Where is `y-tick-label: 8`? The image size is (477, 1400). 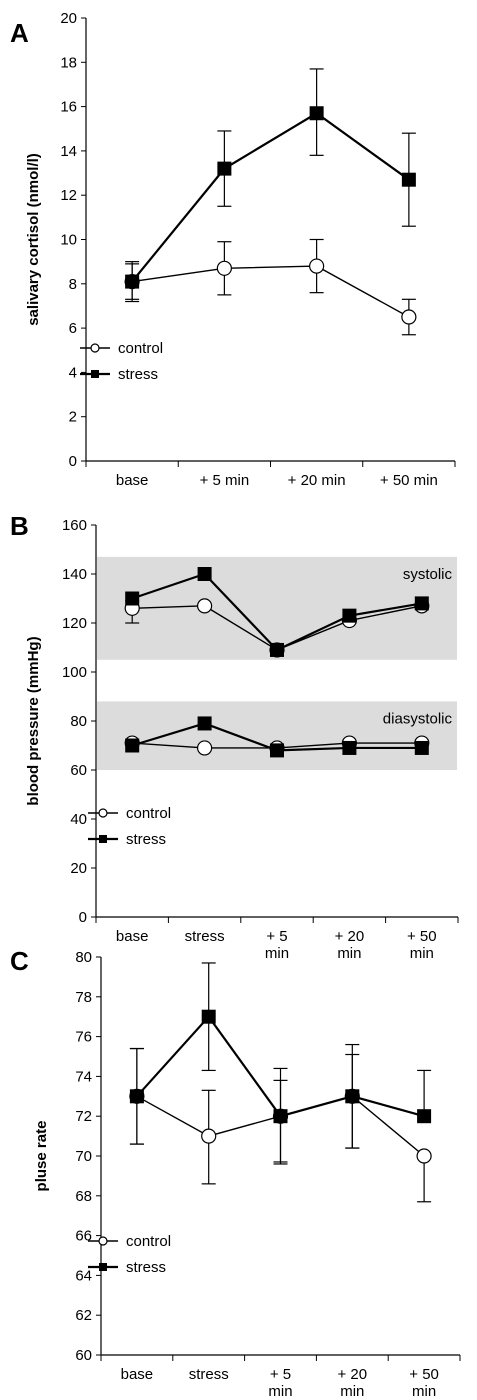
y-tick-label: 8 is located at coordinates (73, 284).